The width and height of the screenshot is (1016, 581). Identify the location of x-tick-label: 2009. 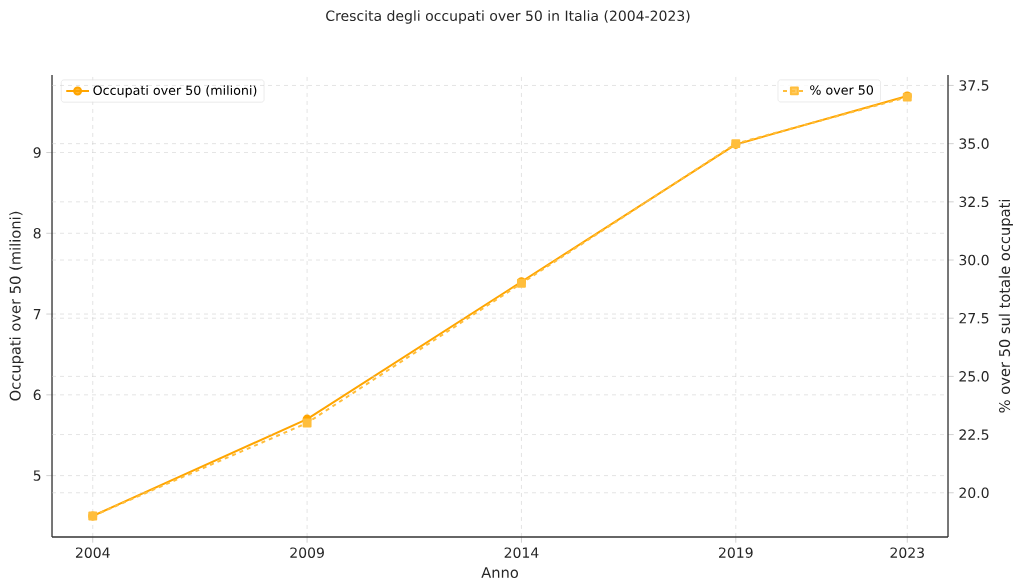
(307, 552).